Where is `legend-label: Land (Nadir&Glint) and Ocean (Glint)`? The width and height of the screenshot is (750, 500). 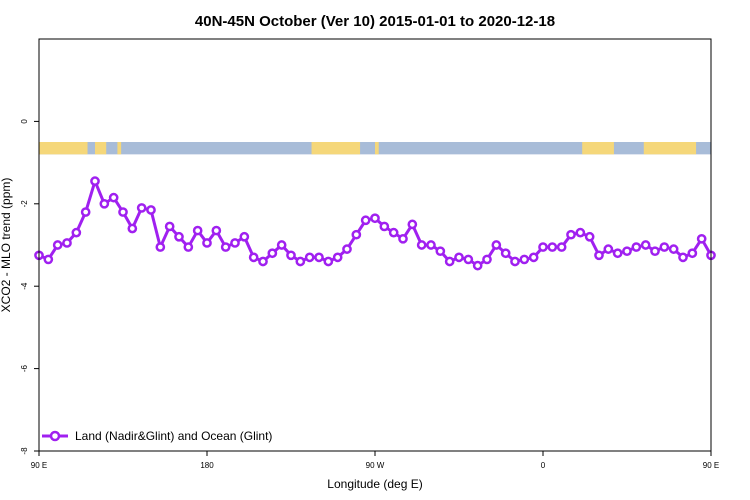 legend-label: Land (Nadir&Glint) and Ocean (Glint) is located at coordinates (173, 436).